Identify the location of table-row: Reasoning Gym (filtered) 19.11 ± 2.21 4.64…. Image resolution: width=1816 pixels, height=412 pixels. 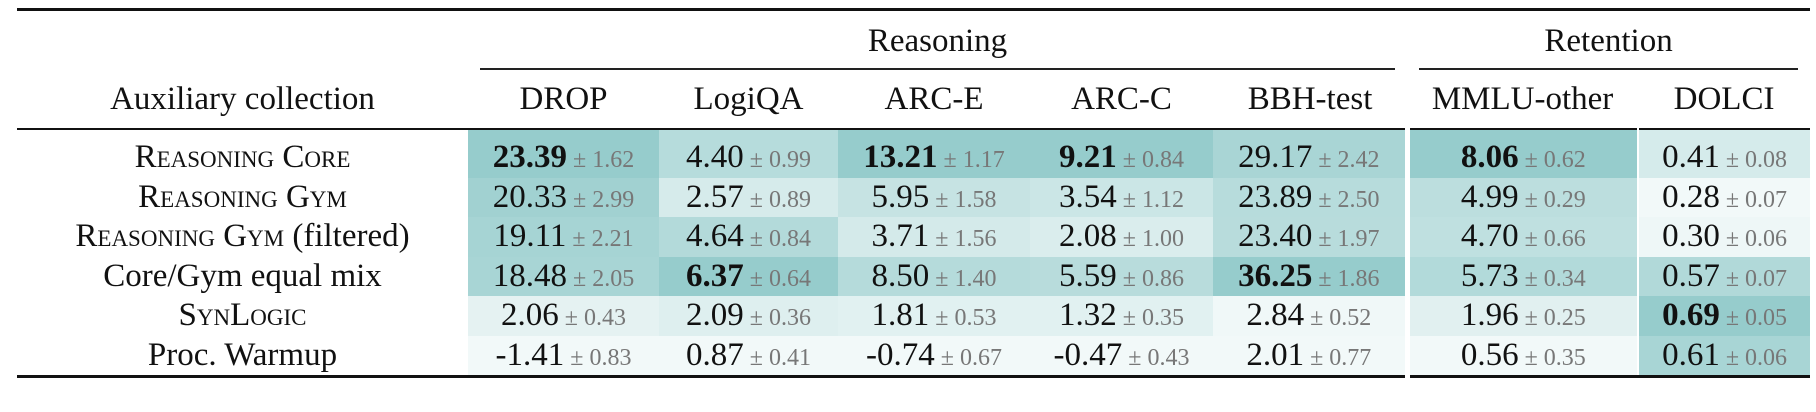
(914, 237).